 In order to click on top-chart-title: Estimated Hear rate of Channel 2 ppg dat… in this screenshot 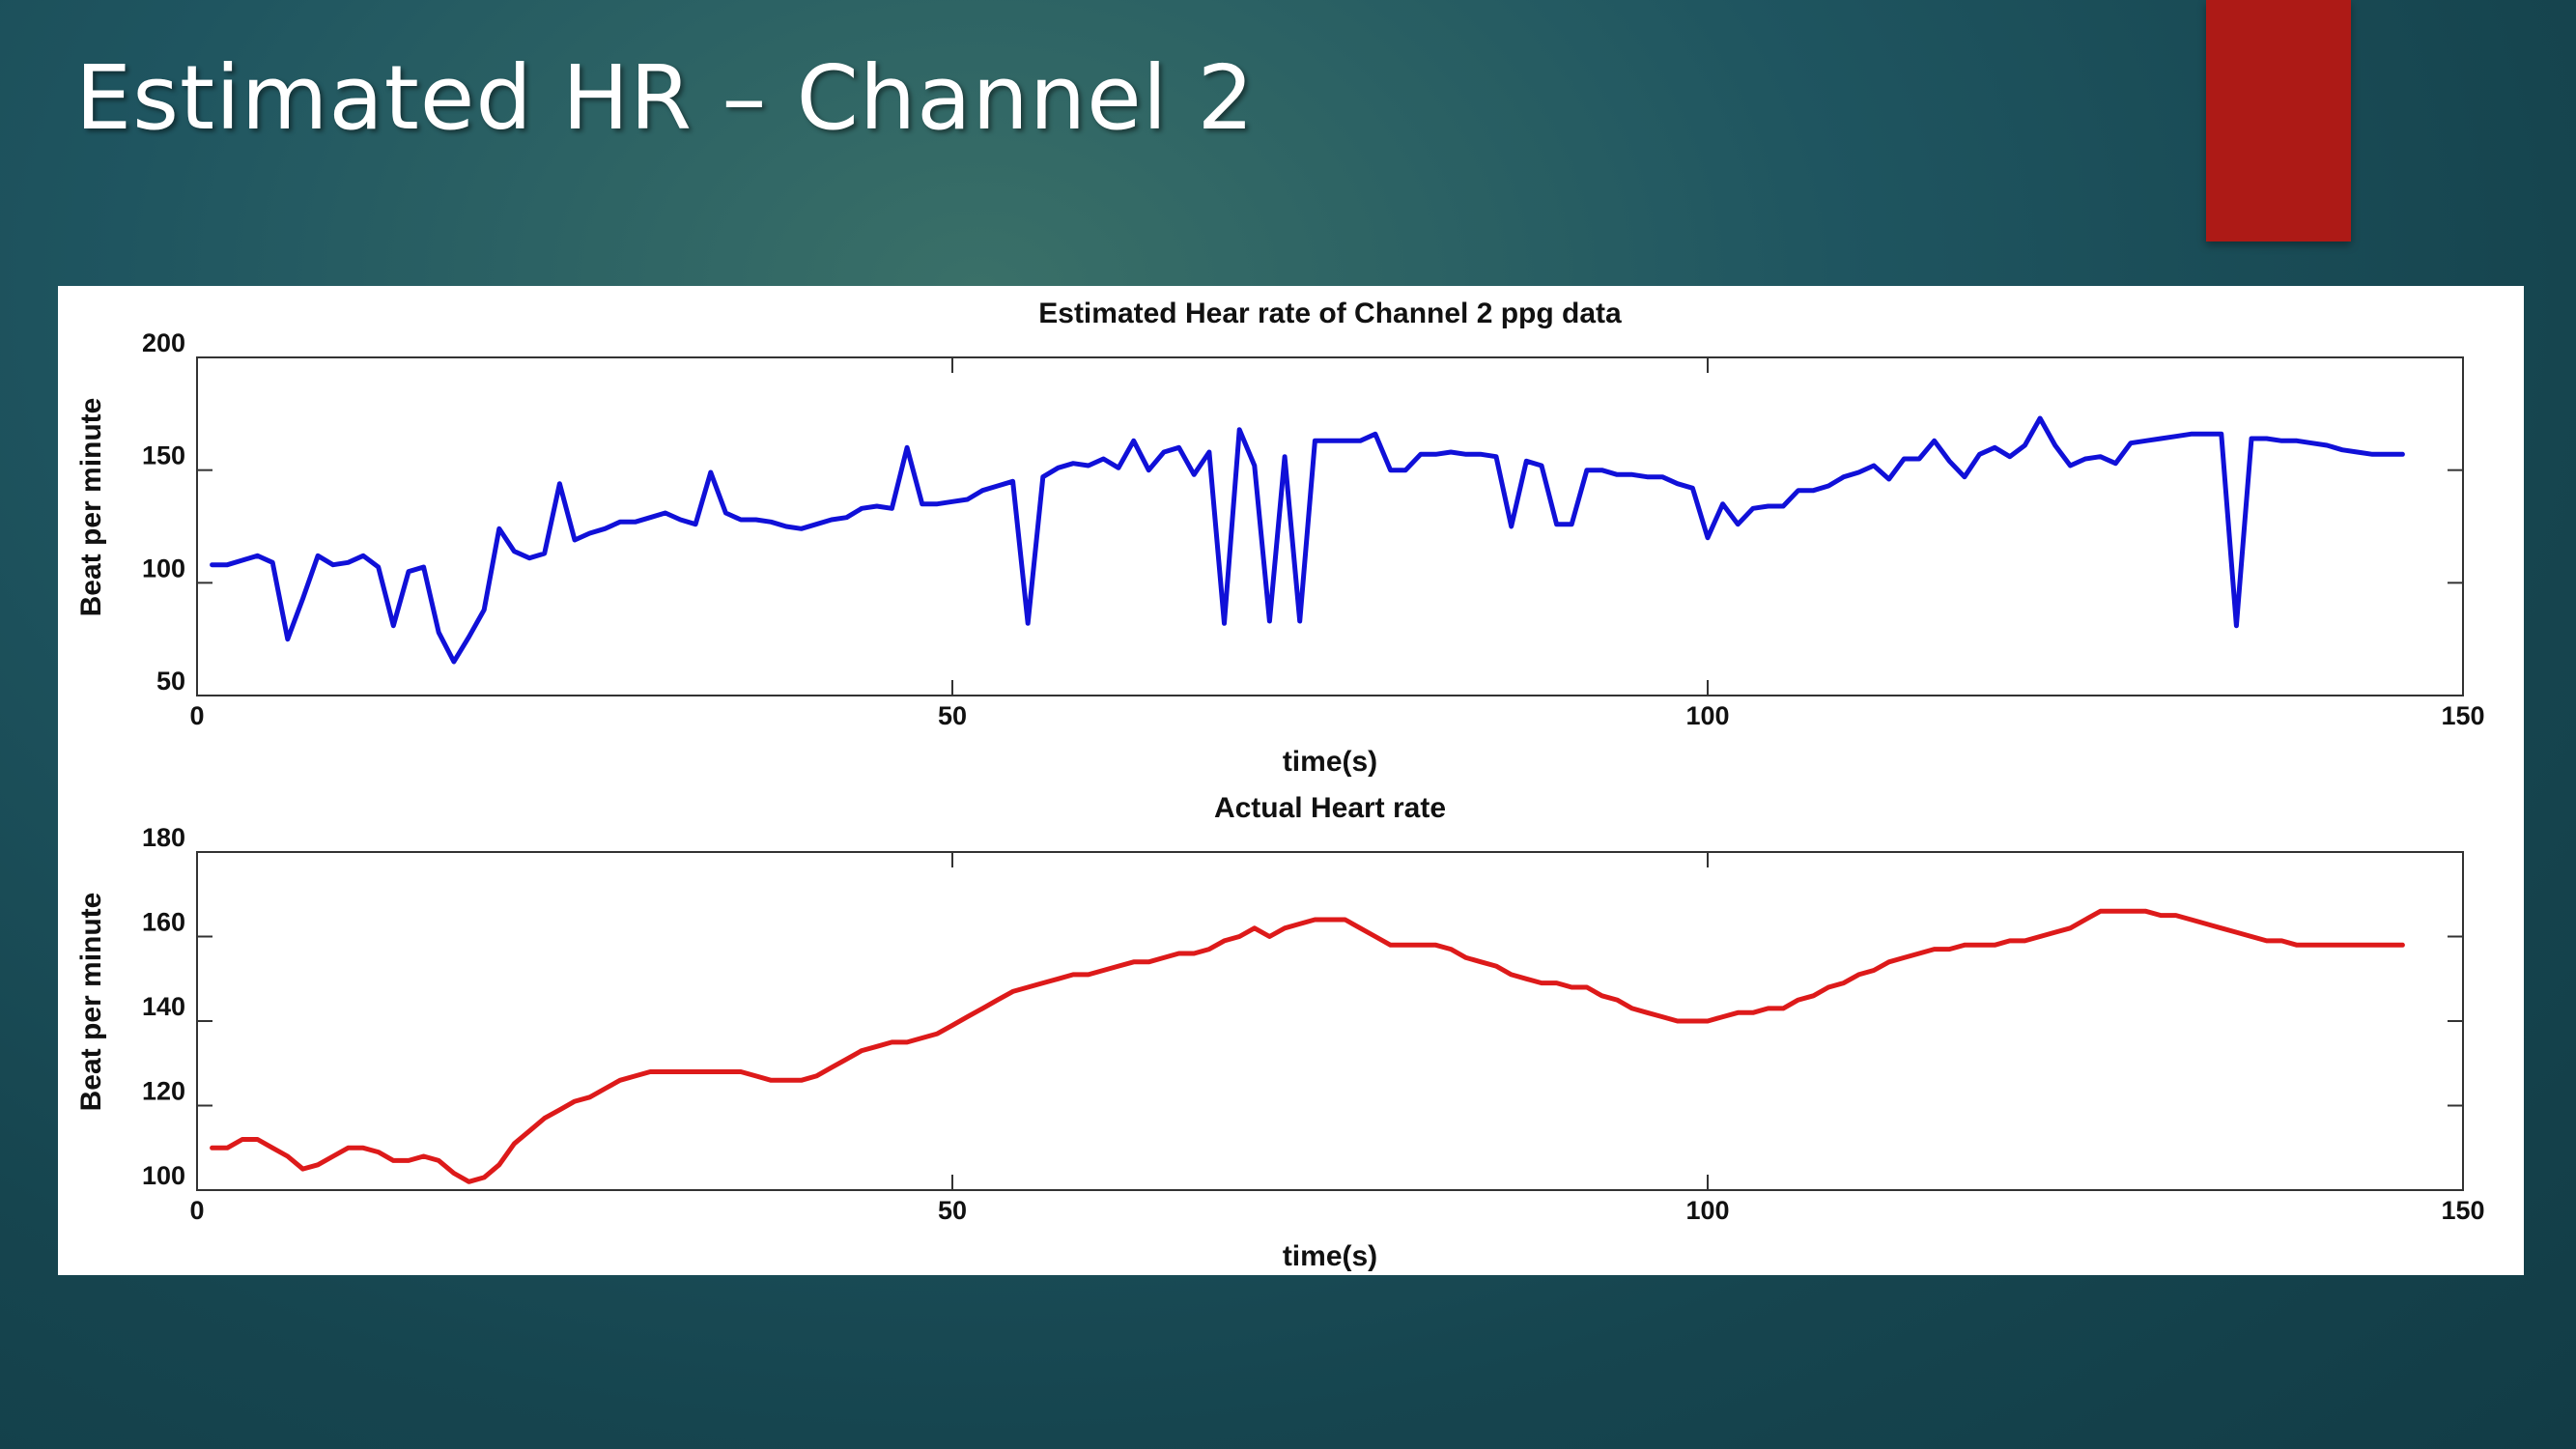, I will do `click(1330, 313)`.